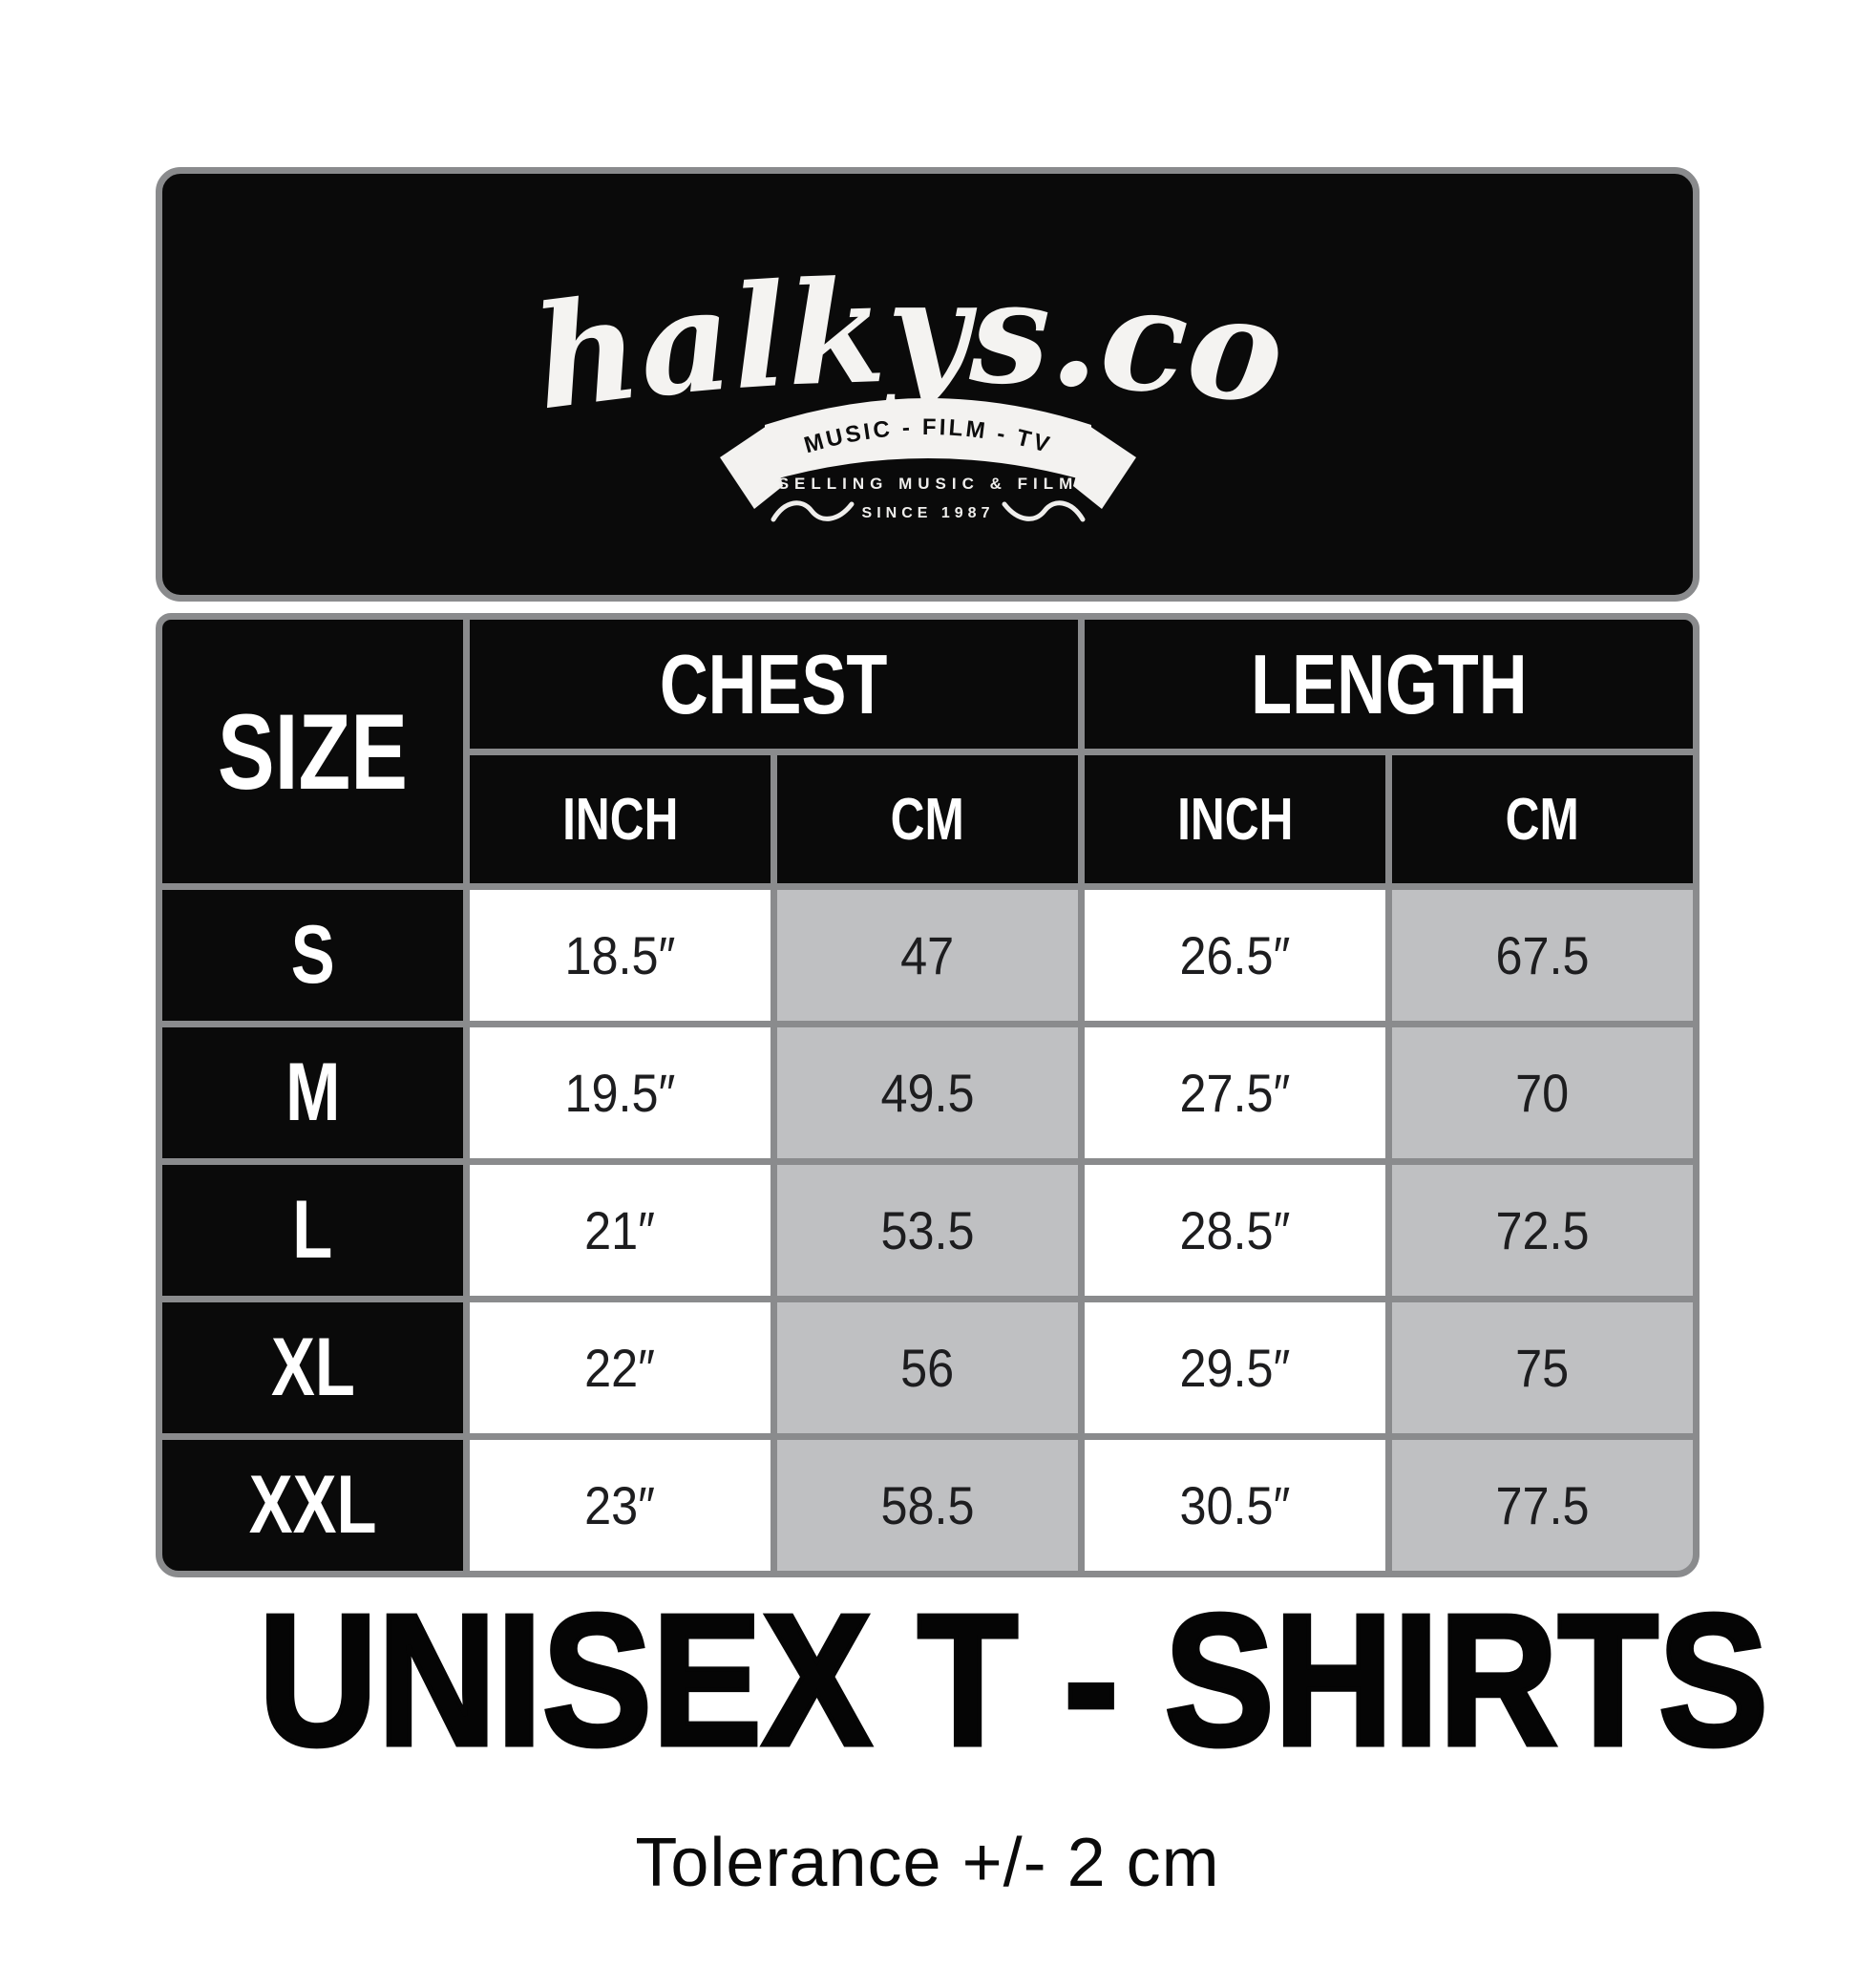 The width and height of the screenshot is (1858, 1988). Describe the element at coordinates (1543, 1092) in the screenshot. I see `cell-m-length-cm: 70` at that location.